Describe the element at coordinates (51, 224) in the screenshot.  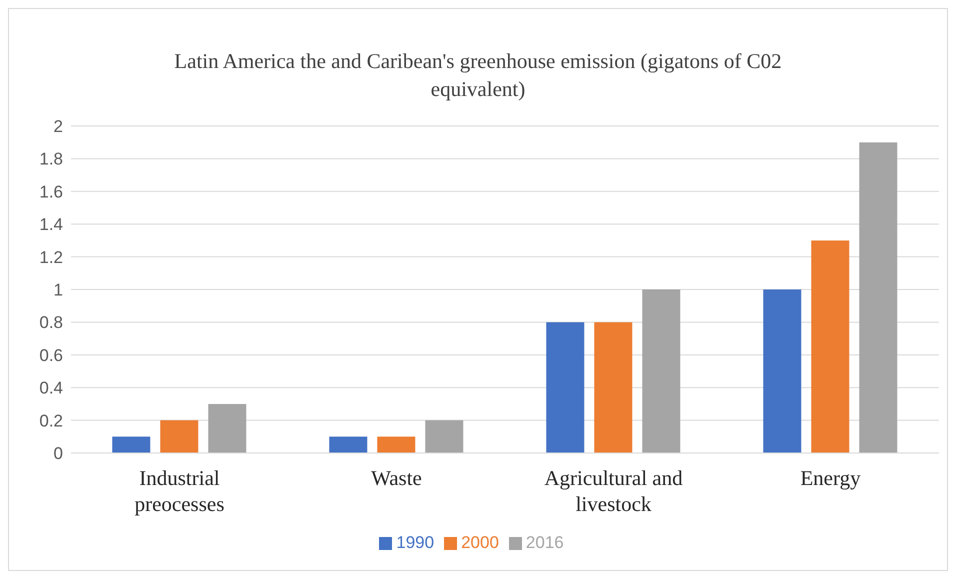
I see `y-tick-label: 1.4` at that location.